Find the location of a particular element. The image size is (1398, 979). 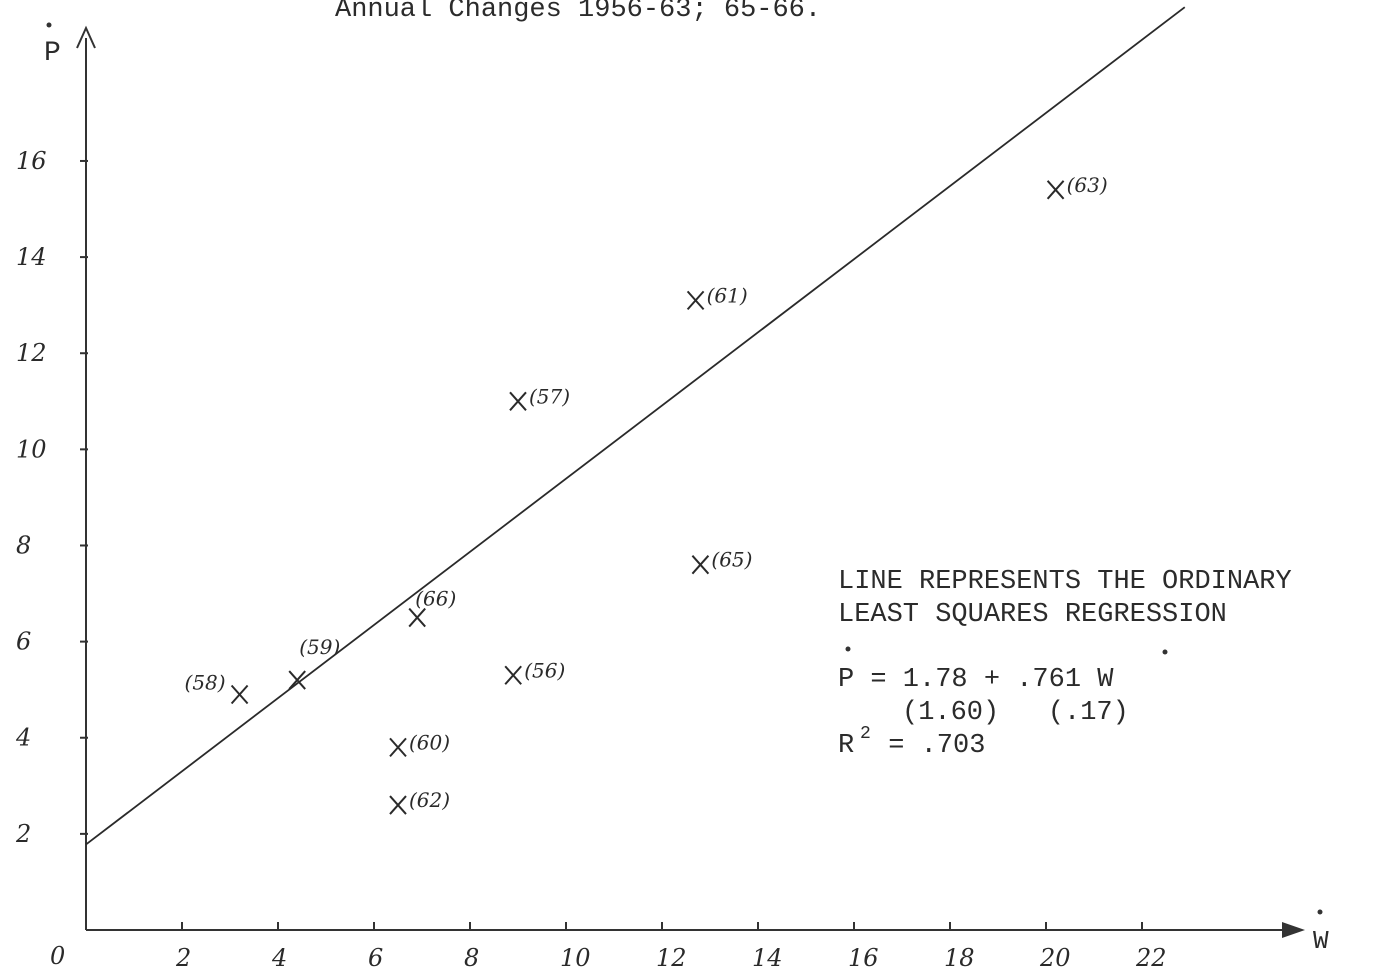

x-tick-label: 18 is located at coordinates (959, 958).